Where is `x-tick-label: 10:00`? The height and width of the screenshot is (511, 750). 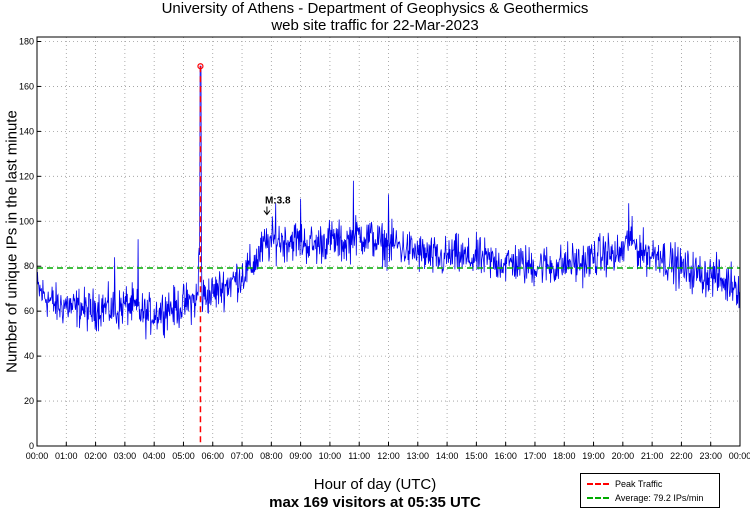 x-tick-label: 10:00 is located at coordinates (330, 456).